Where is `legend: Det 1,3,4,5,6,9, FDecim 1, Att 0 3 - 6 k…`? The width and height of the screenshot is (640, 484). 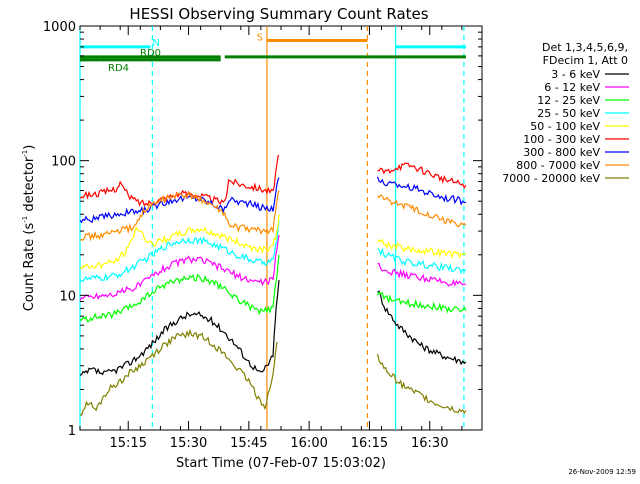 legend: Det 1,3,4,5,6,9, FDecim 1, Att 0 3 - 6 k… is located at coordinates (565, 113).